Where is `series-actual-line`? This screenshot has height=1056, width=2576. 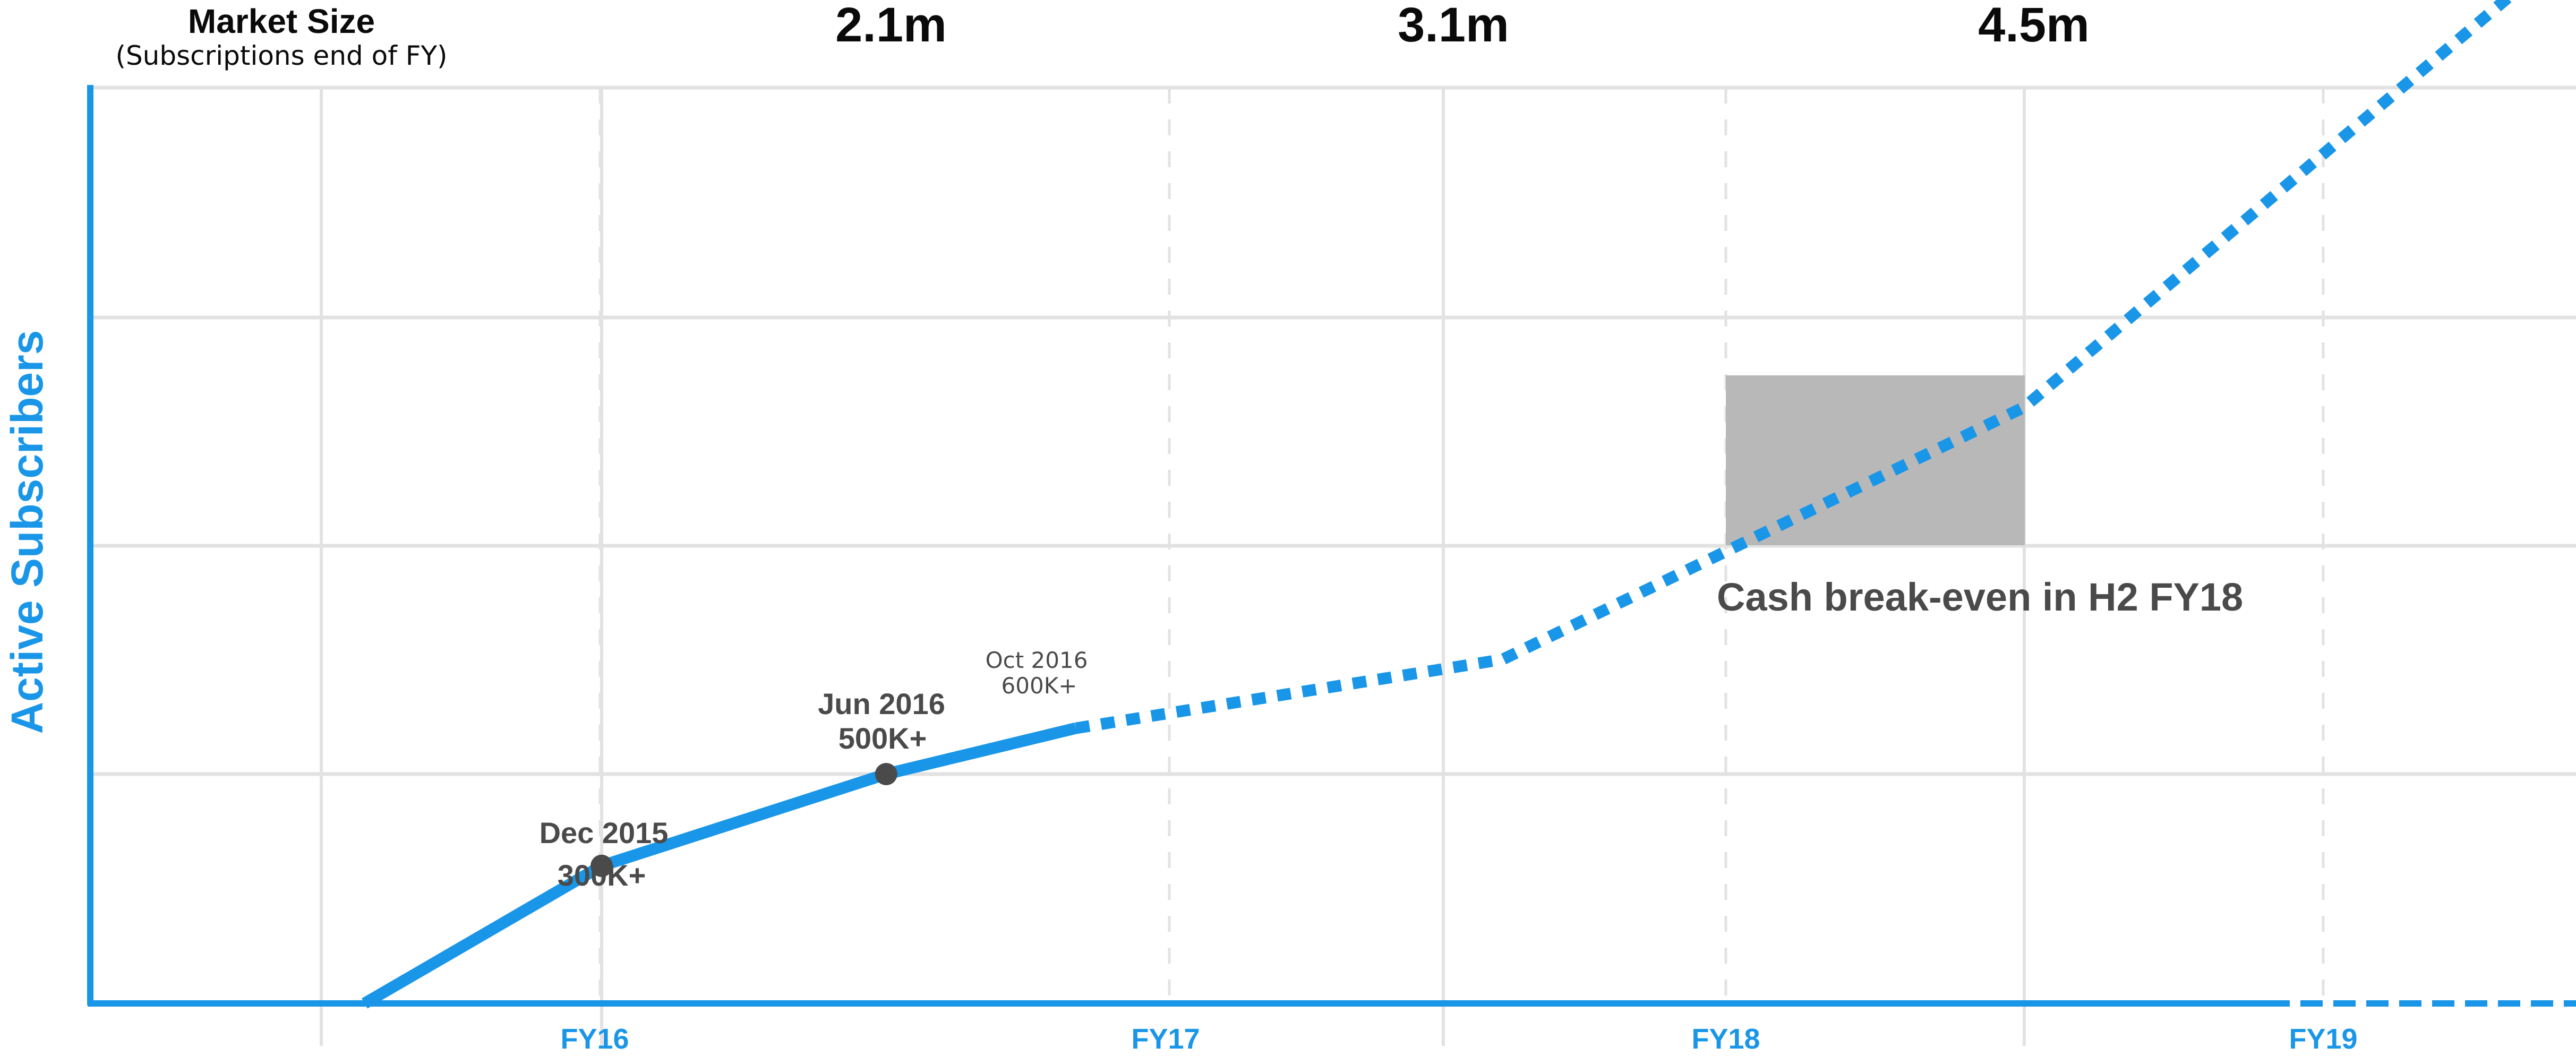
series-actual-line is located at coordinates (719, 865).